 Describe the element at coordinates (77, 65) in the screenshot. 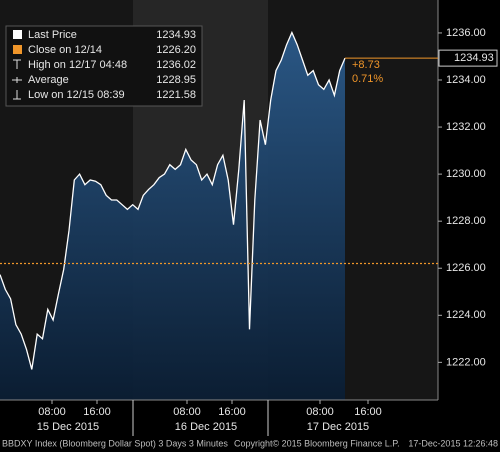

I see `legend-label: High on 12/17 04:48` at that location.